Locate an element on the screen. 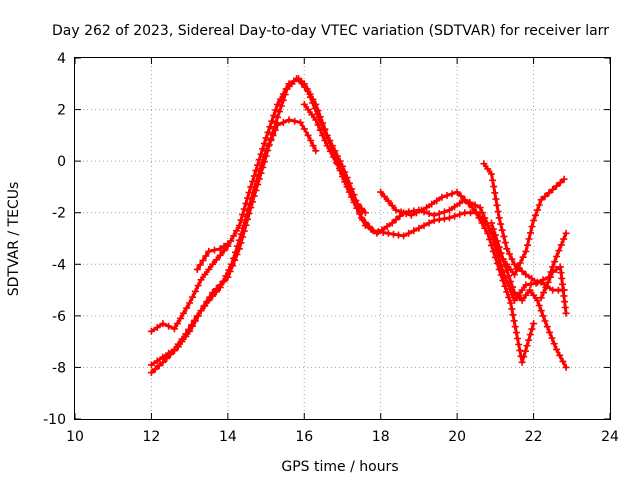  y-tick-label: -6 is located at coordinates (59, 317).